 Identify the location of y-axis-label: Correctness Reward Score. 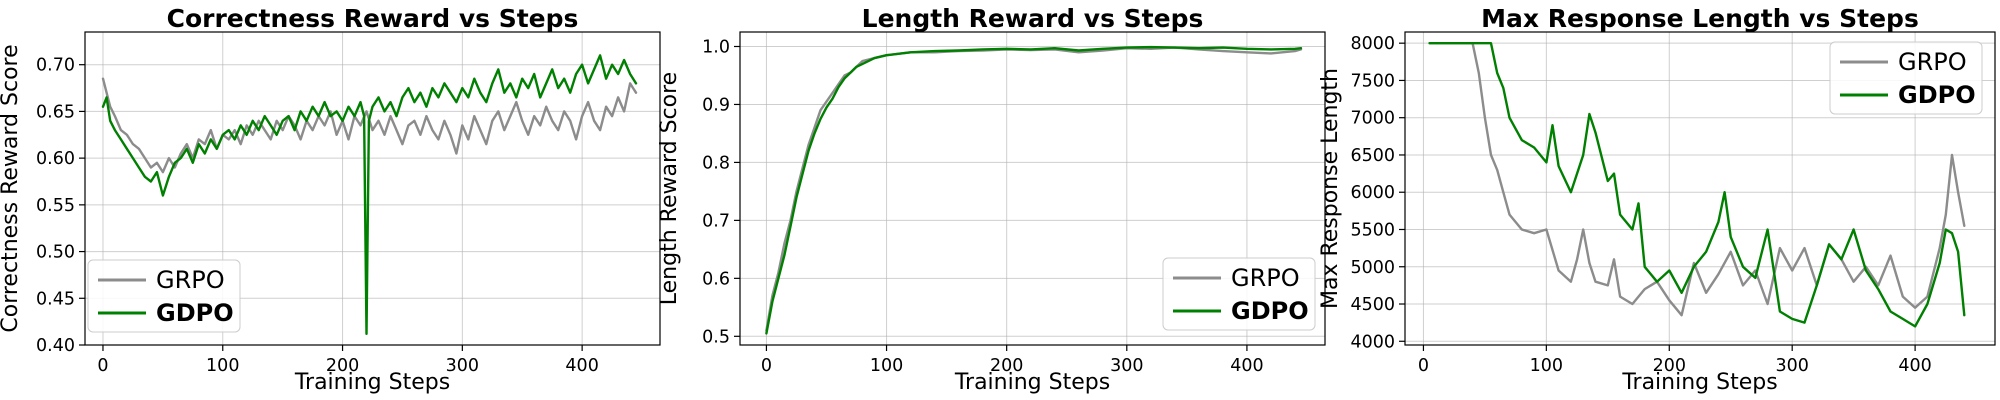
(11, 188).